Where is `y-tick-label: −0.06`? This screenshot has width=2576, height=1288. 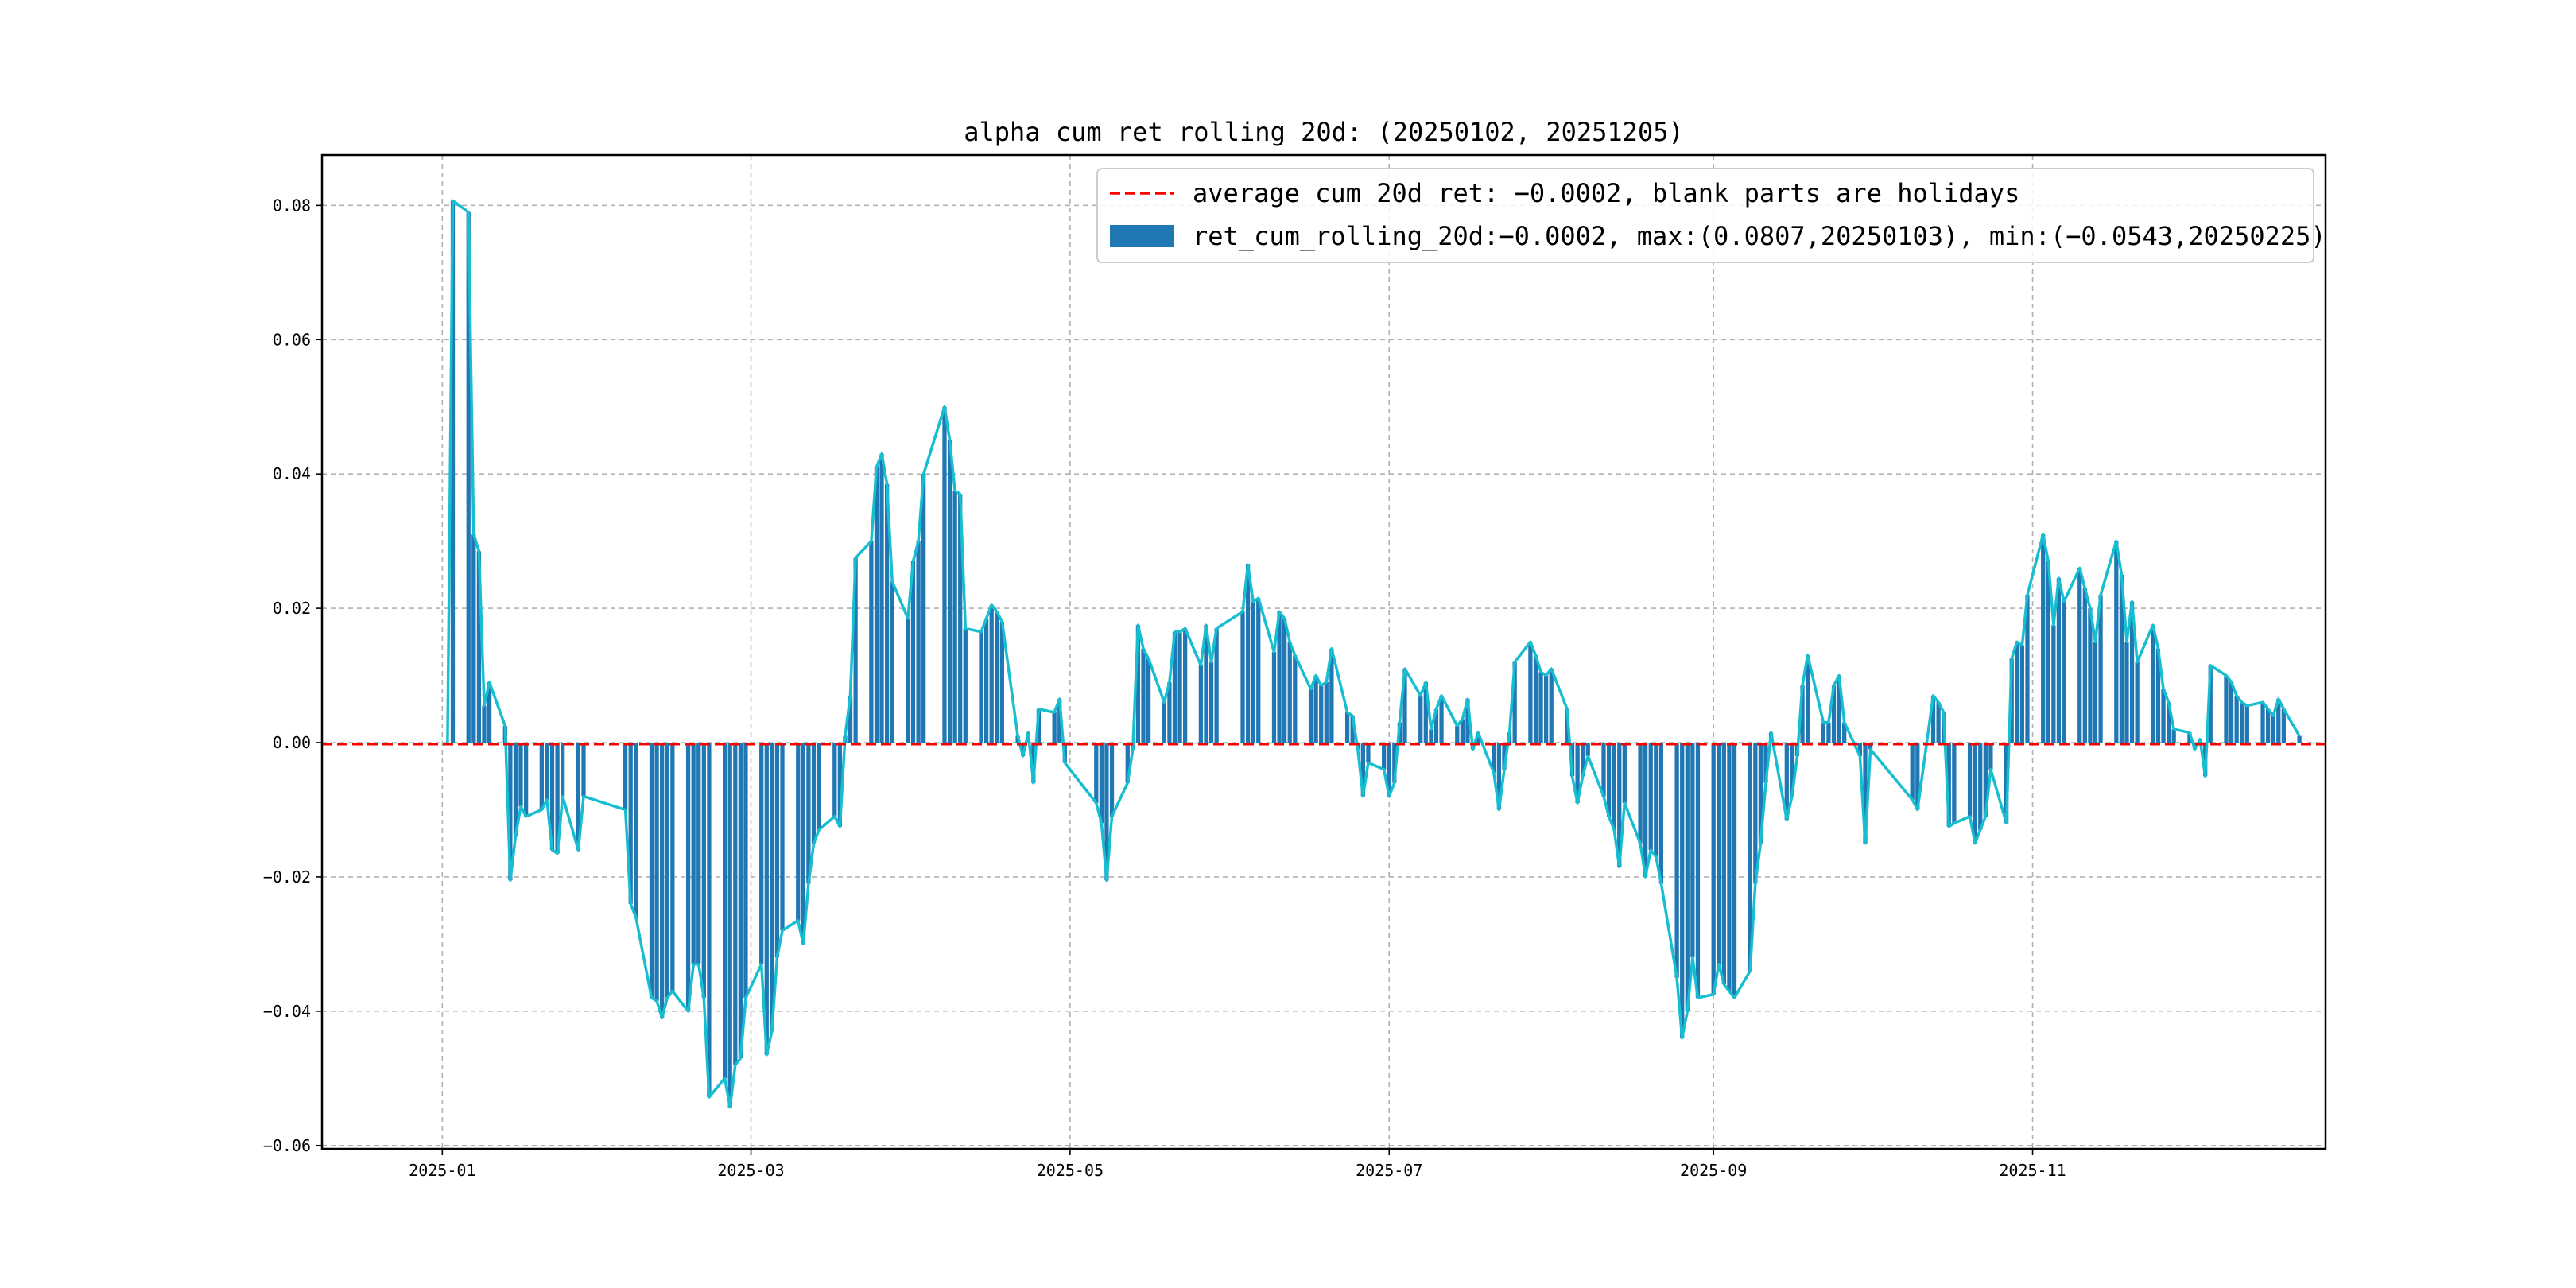
y-tick-label: −0.06 is located at coordinates (287, 1145).